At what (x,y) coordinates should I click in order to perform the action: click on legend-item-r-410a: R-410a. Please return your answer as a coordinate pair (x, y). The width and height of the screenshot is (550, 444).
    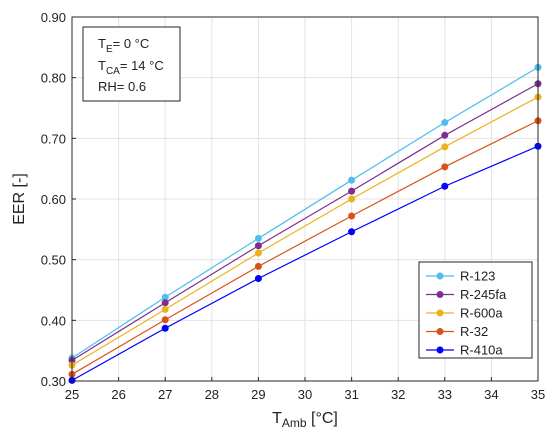
    Looking at the image, I should click on (464, 350).